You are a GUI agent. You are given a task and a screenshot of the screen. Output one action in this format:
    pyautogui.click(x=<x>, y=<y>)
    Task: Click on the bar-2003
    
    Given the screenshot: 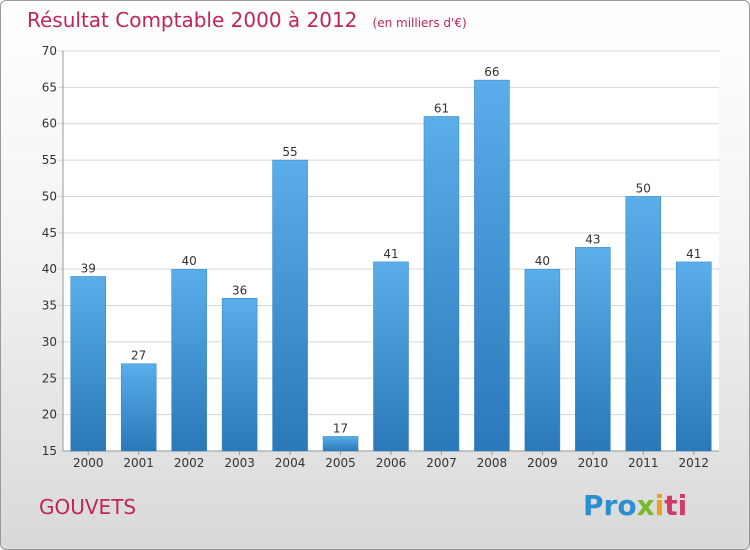 What is the action you would take?
    pyautogui.click(x=239, y=375)
    